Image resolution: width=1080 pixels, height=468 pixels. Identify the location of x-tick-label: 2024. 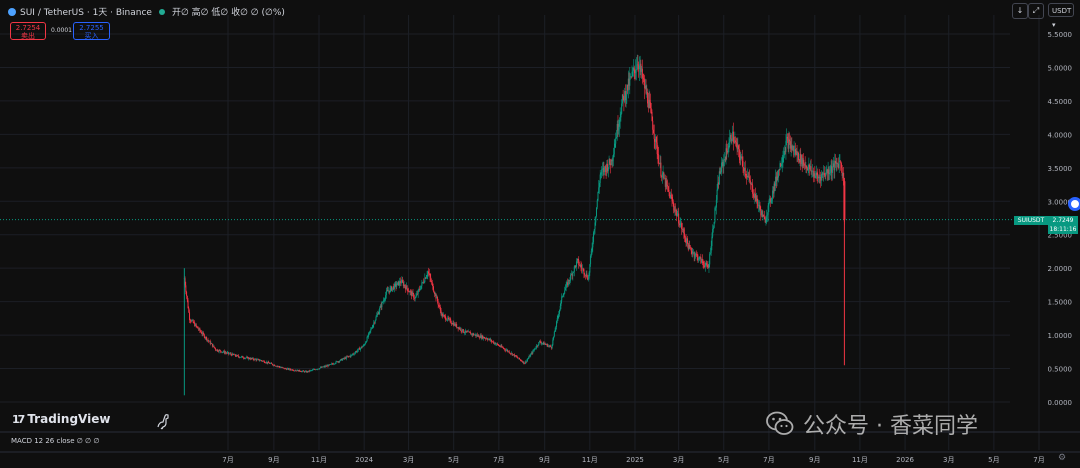
(364, 460).